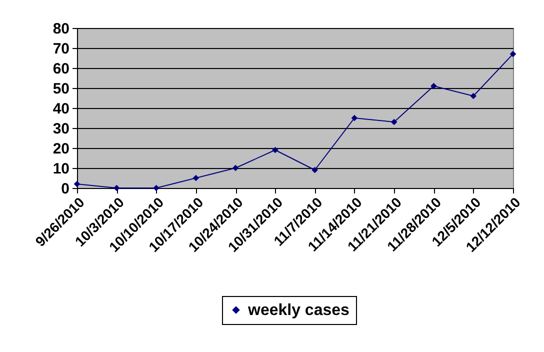  I want to click on legend-label: weekly cases, so click(298, 310).